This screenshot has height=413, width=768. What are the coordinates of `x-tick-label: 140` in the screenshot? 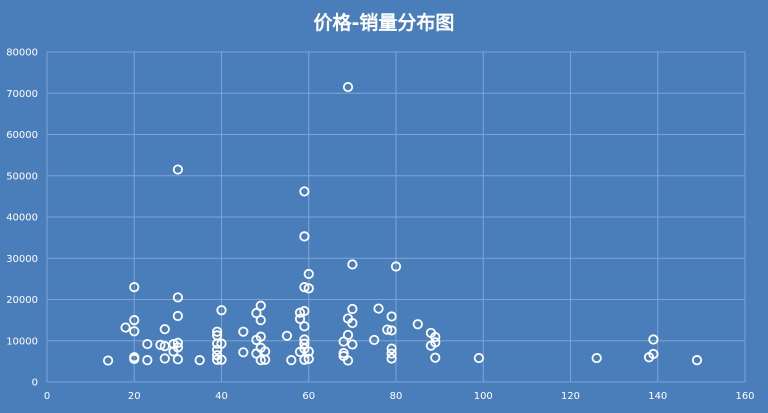 It's located at (657, 396).